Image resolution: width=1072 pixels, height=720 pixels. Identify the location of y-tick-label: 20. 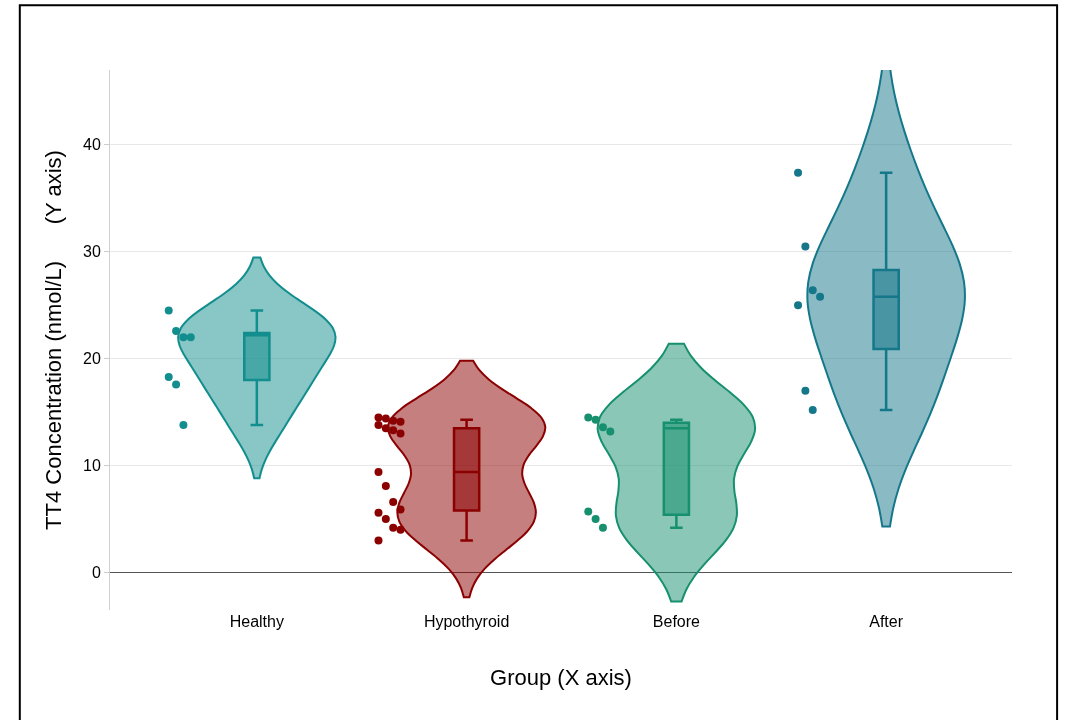
(92, 359).